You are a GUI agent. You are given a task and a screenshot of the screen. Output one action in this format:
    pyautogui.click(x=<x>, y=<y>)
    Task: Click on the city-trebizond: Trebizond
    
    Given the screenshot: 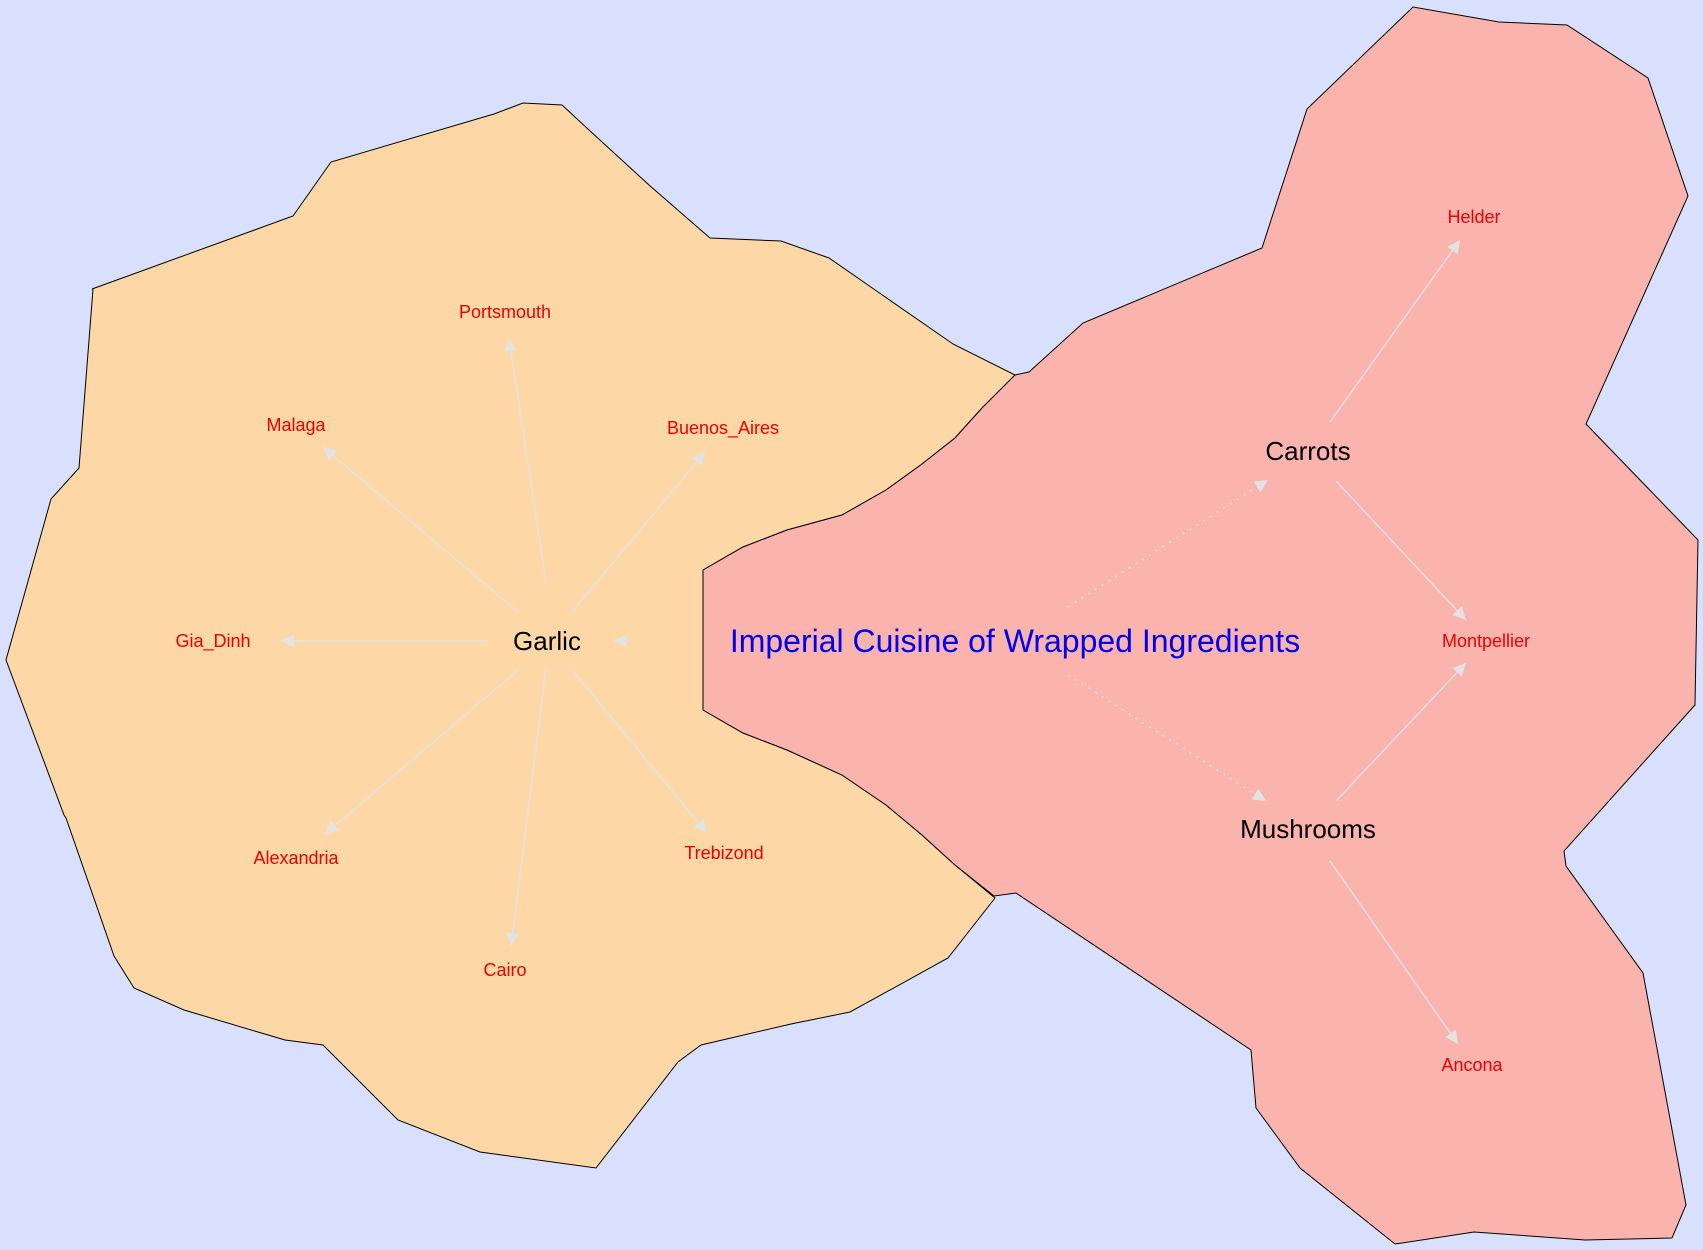 What is the action you would take?
    pyautogui.click(x=723, y=853)
    